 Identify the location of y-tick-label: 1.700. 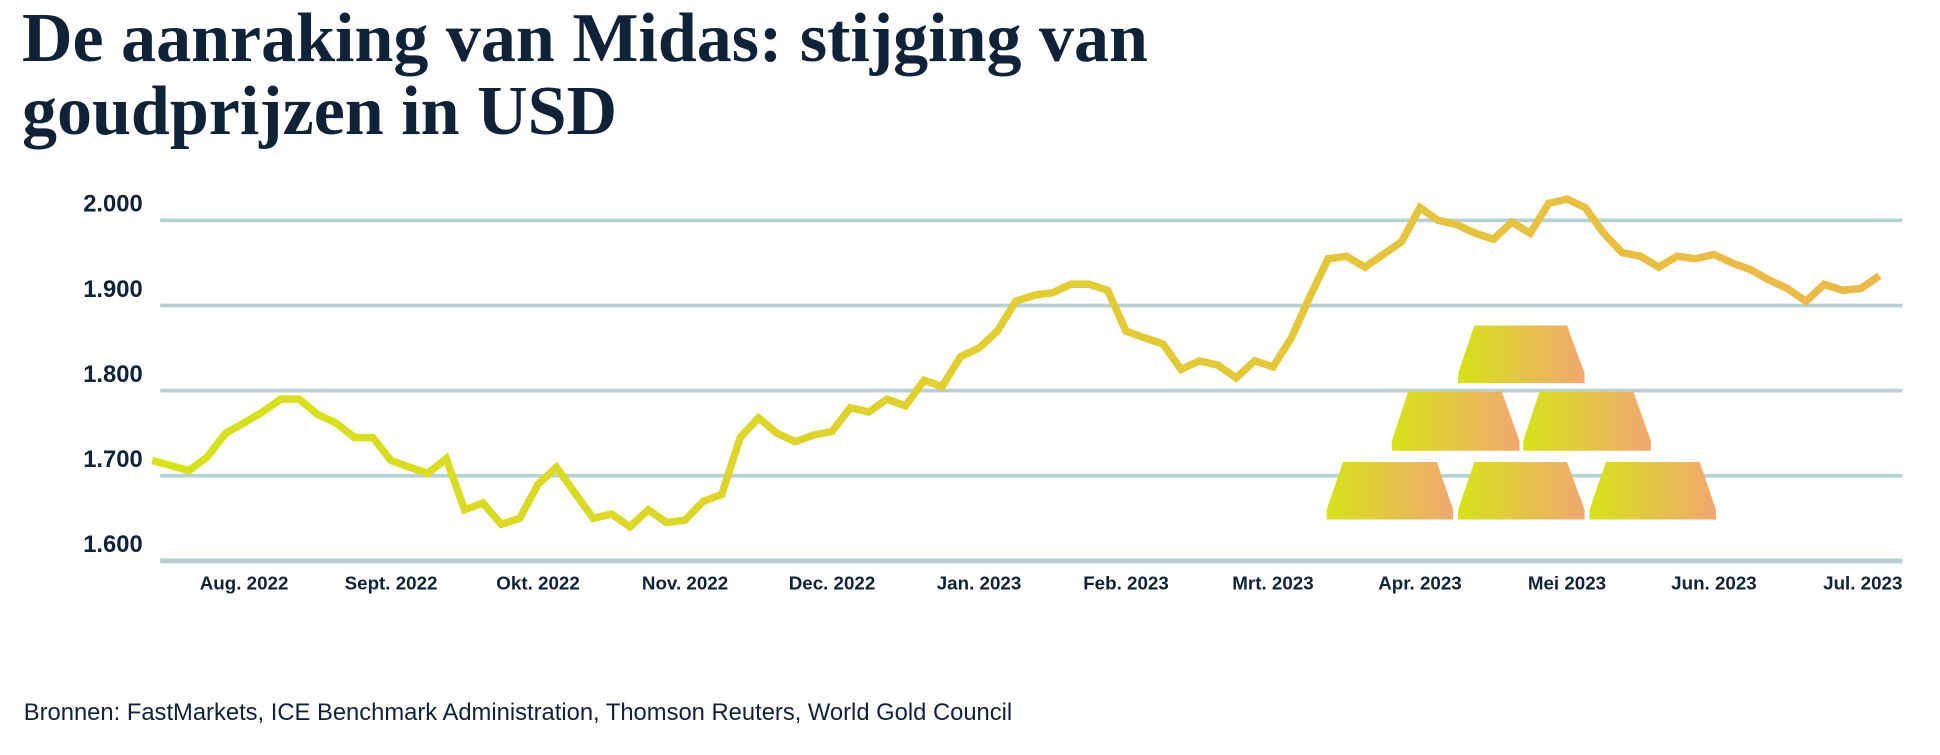
(112, 459).